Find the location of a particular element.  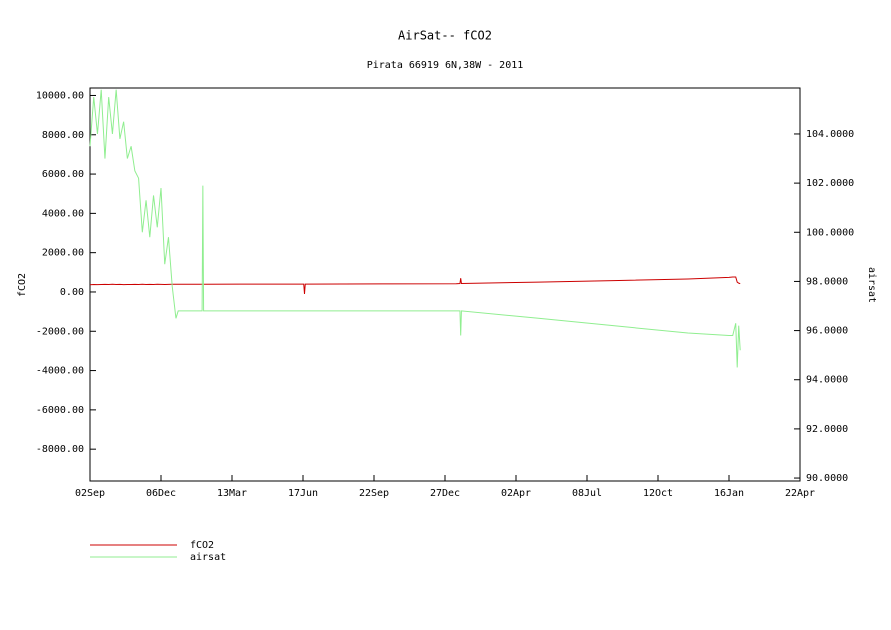

x-tick-label: 08Jul is located at coordinates (587, 493).